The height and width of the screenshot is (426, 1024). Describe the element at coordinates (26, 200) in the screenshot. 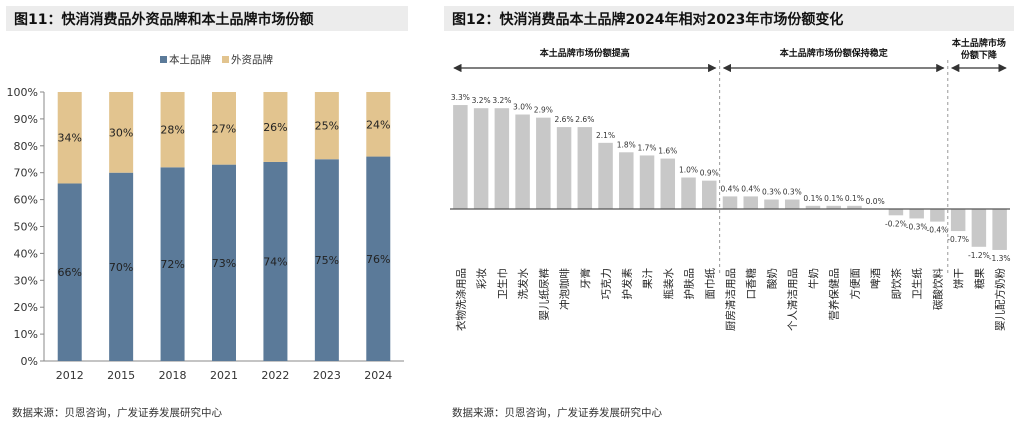

I see `y-tick-label: 60%` at that location.